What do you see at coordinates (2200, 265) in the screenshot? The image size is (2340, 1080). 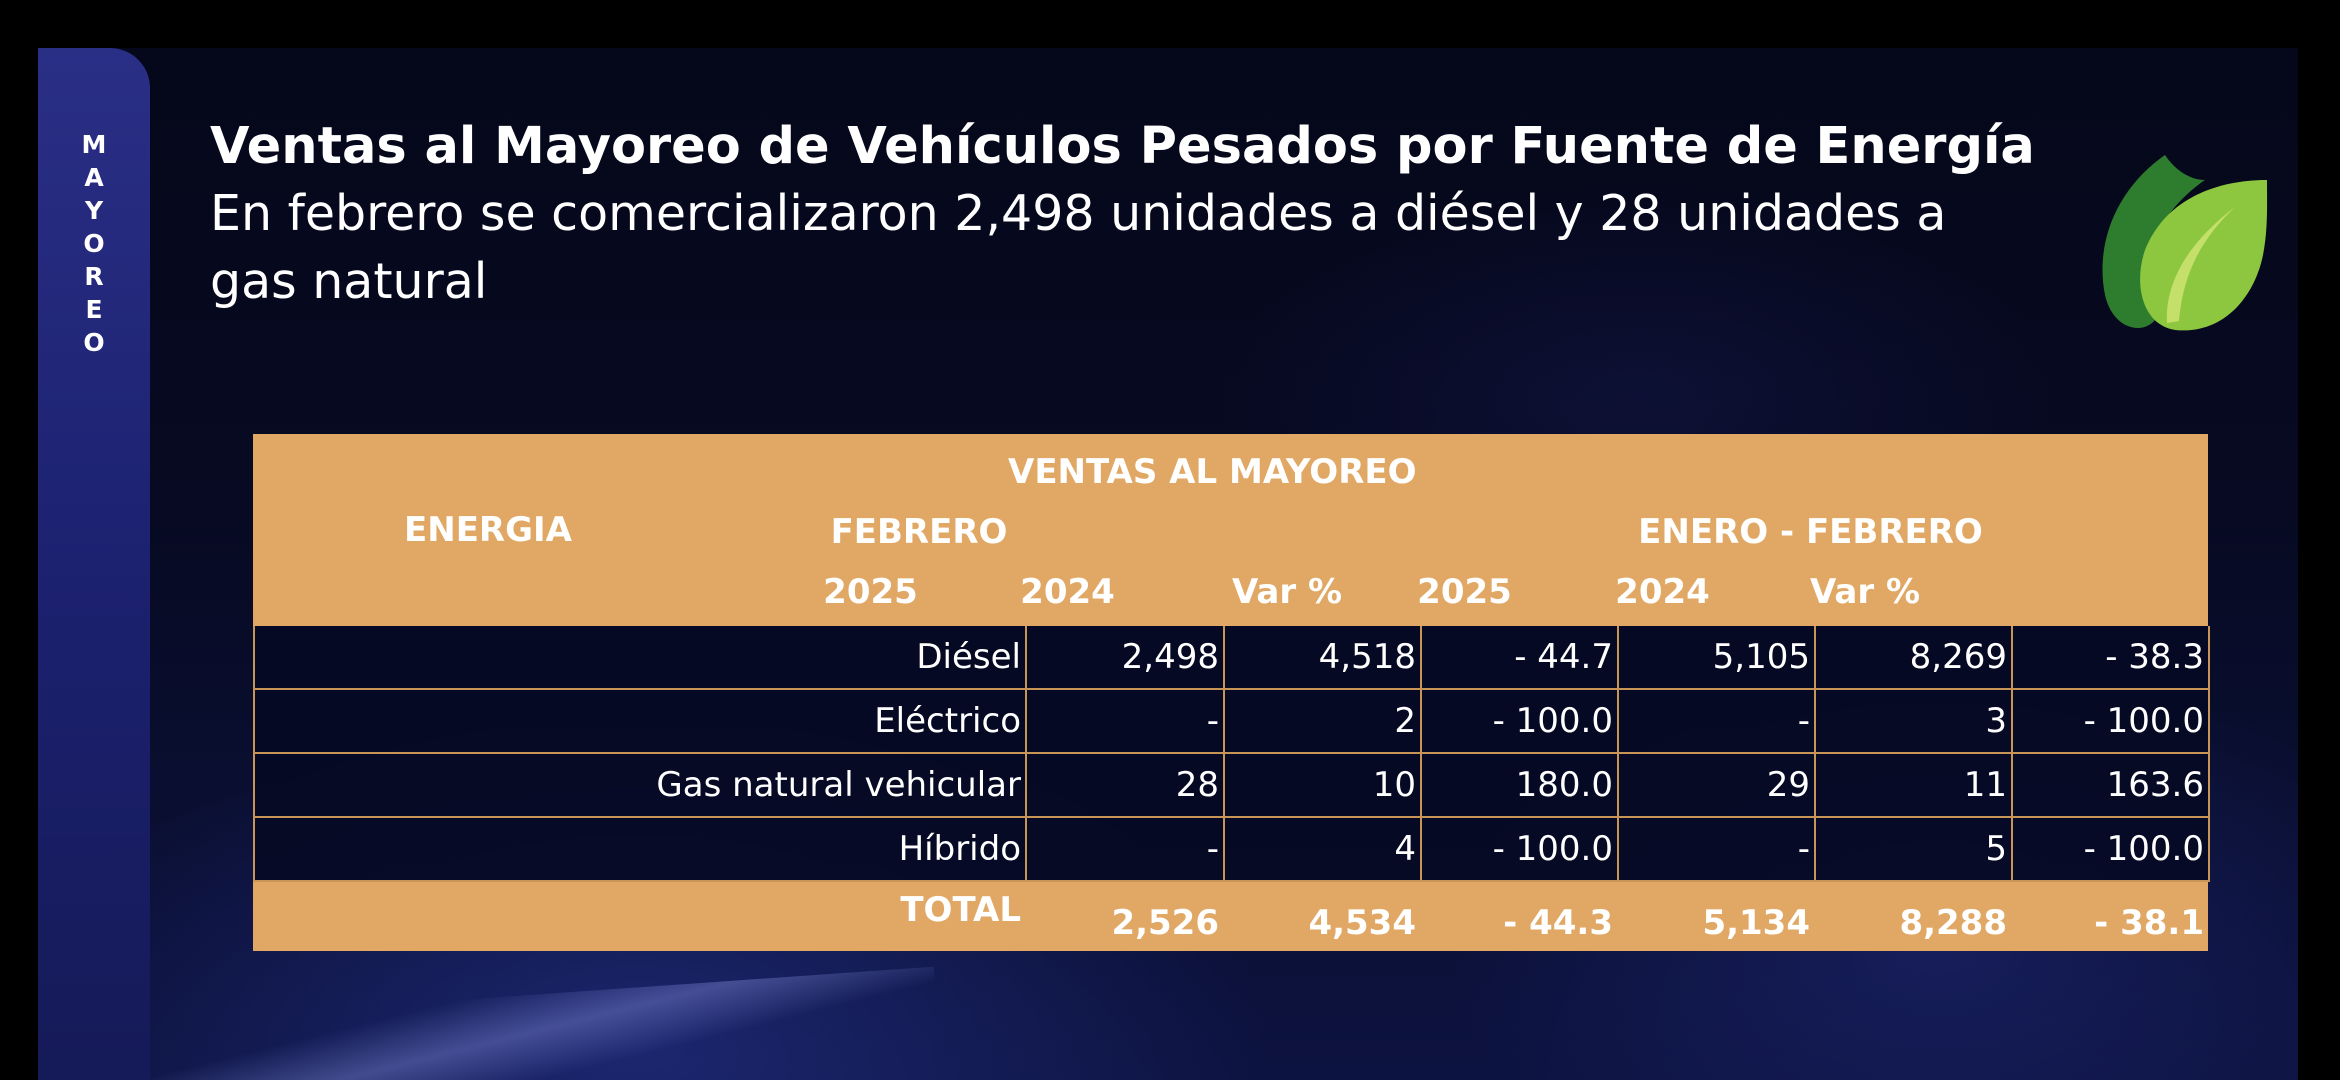 I see `leaf-highlight` at bounding box center [2200, 265].